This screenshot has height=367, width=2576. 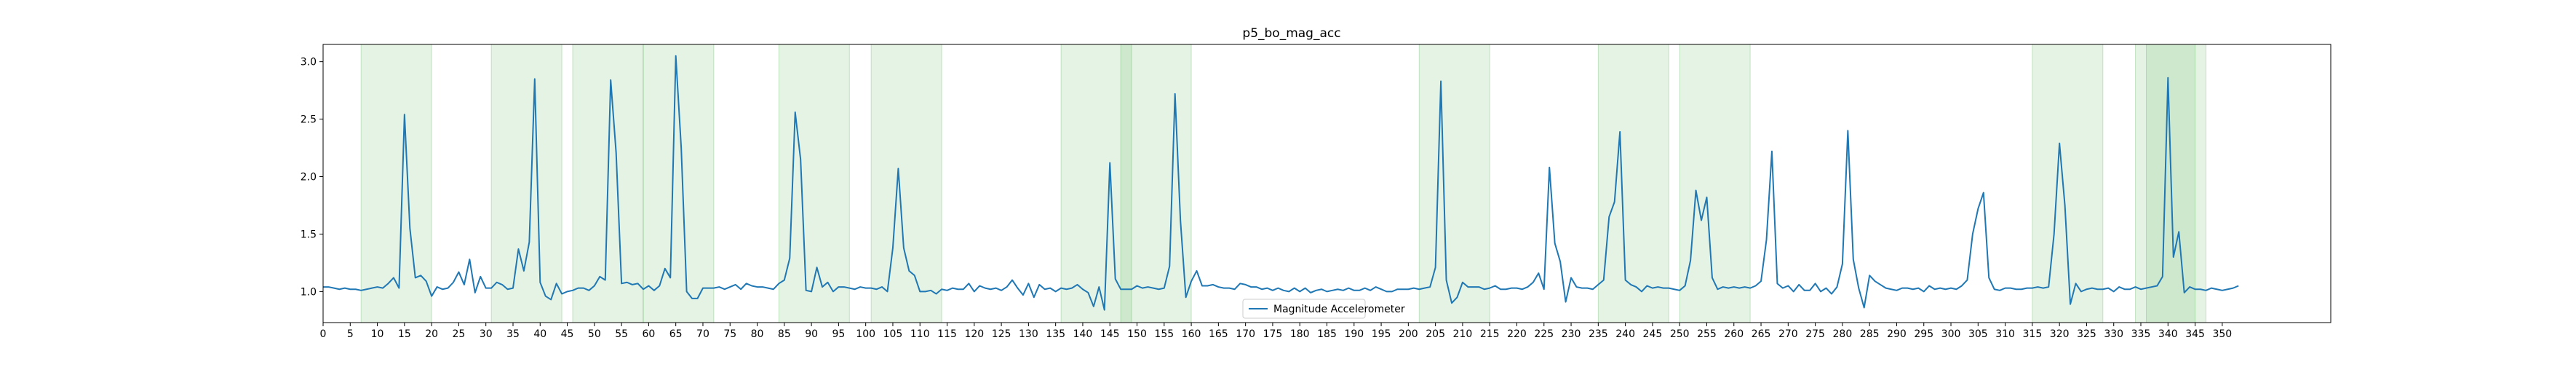 I want to click on x-tick-label: 150, so click(x=1137, y=334).